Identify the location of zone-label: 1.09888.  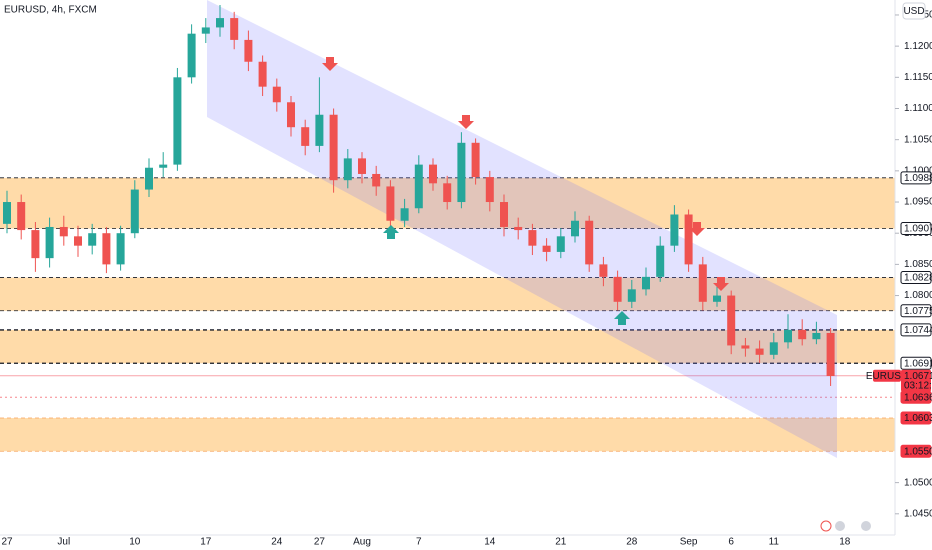
(918, 178).